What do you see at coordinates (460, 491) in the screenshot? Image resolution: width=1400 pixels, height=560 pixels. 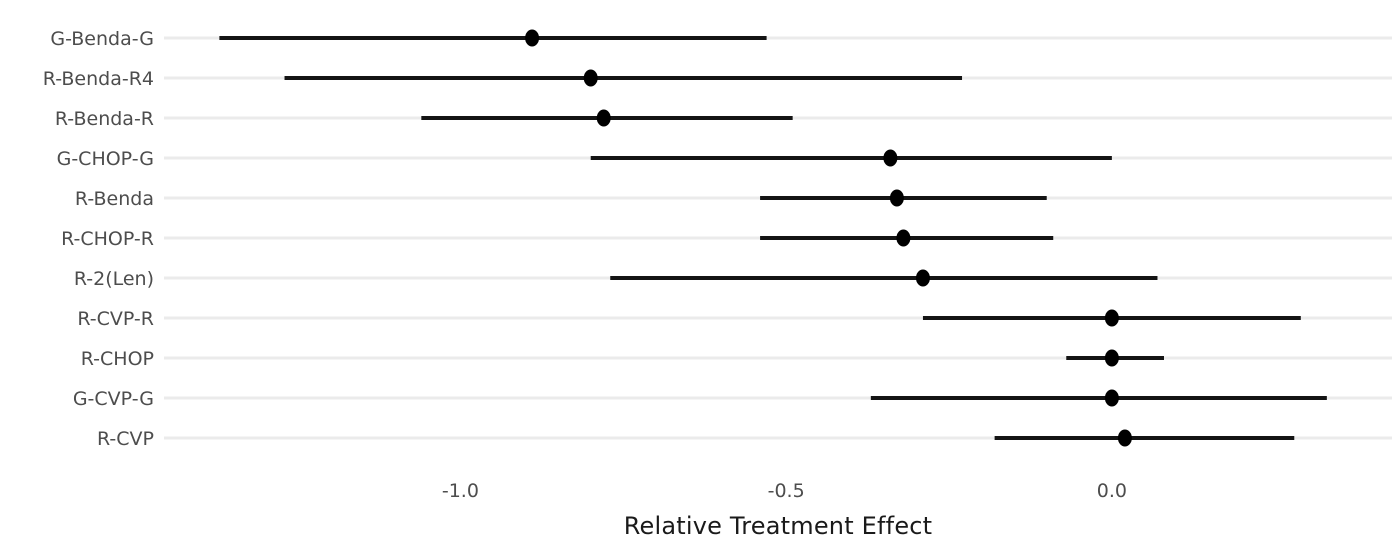 I see `x-tick-label: -1.0` at bounding box center [460, 491].